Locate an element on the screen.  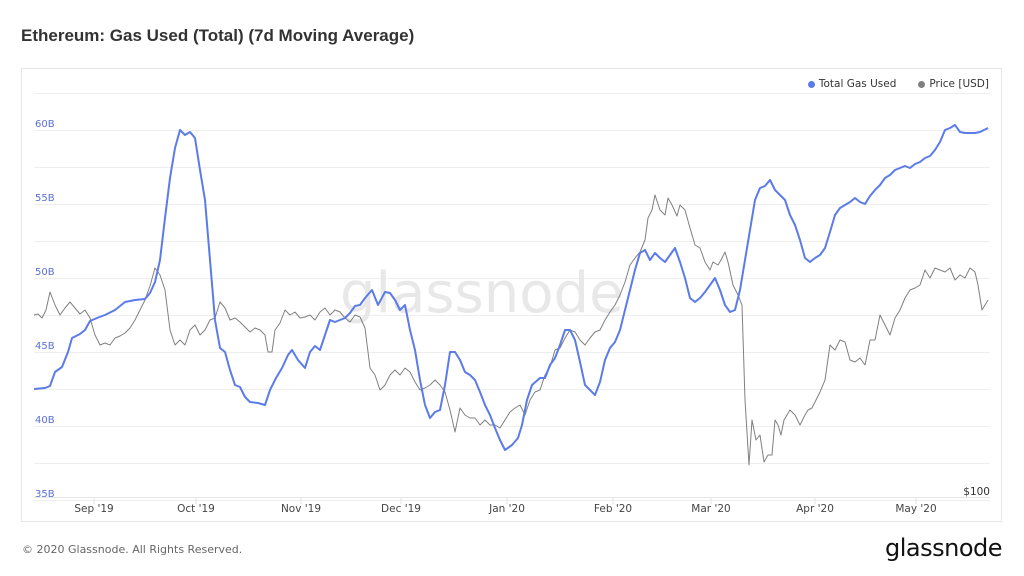
glassnode-logo: glassnode is located at coordinates (943, 548).